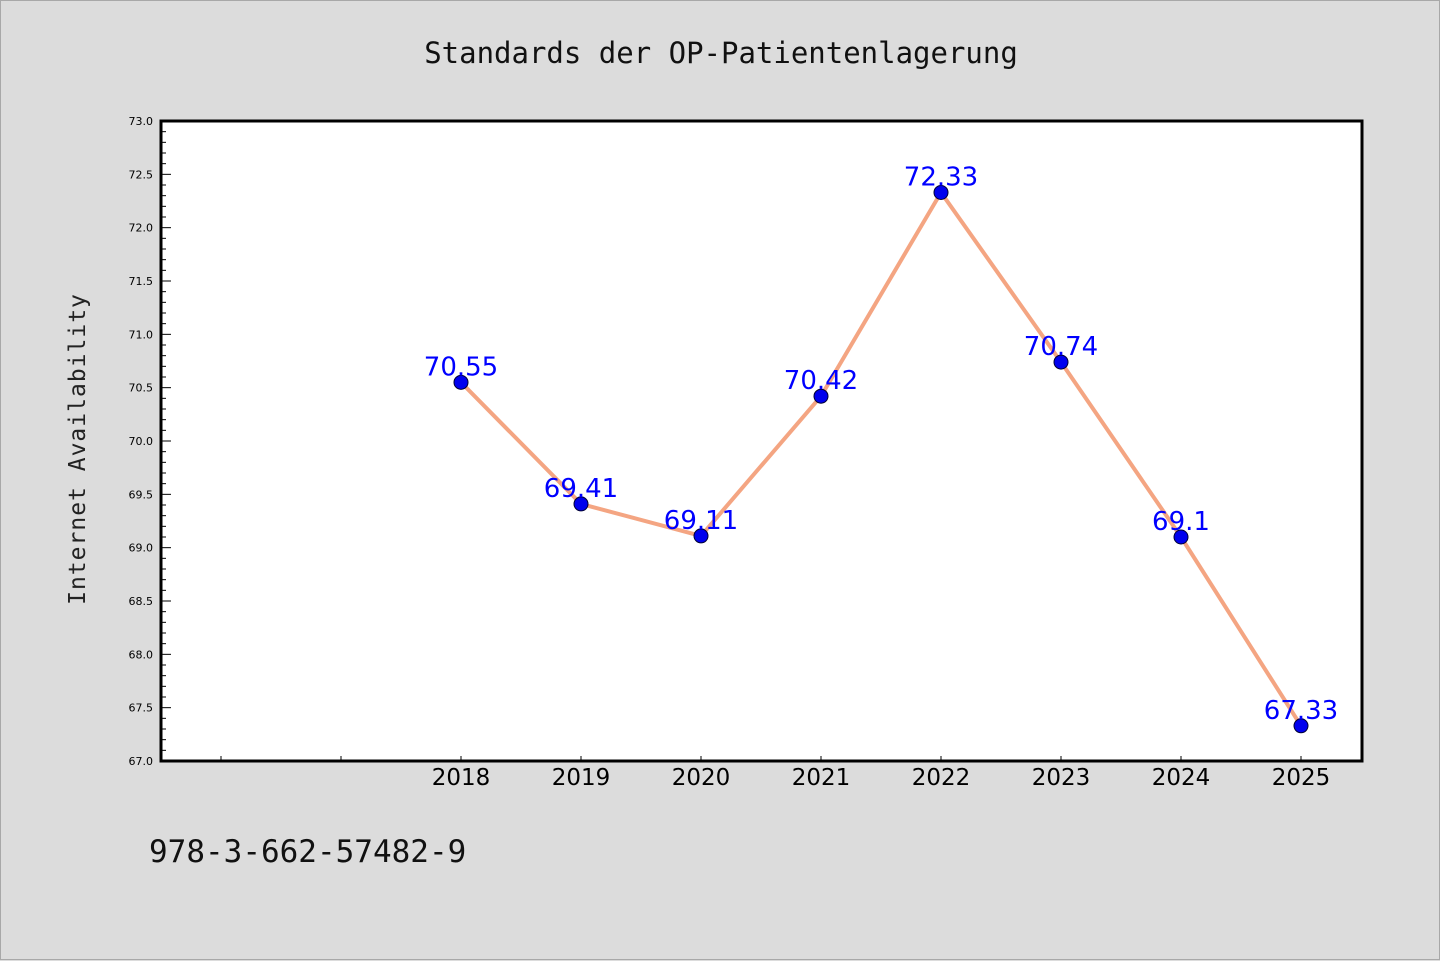  I want to click on y-tick-label: 68.0, so click(141, 654).